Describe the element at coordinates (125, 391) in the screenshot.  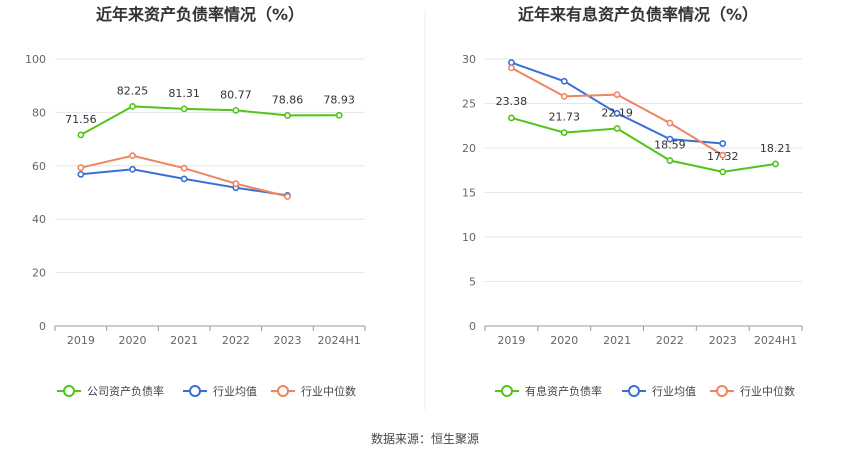
I see `legend-label: 公司资产负债率` at that location.